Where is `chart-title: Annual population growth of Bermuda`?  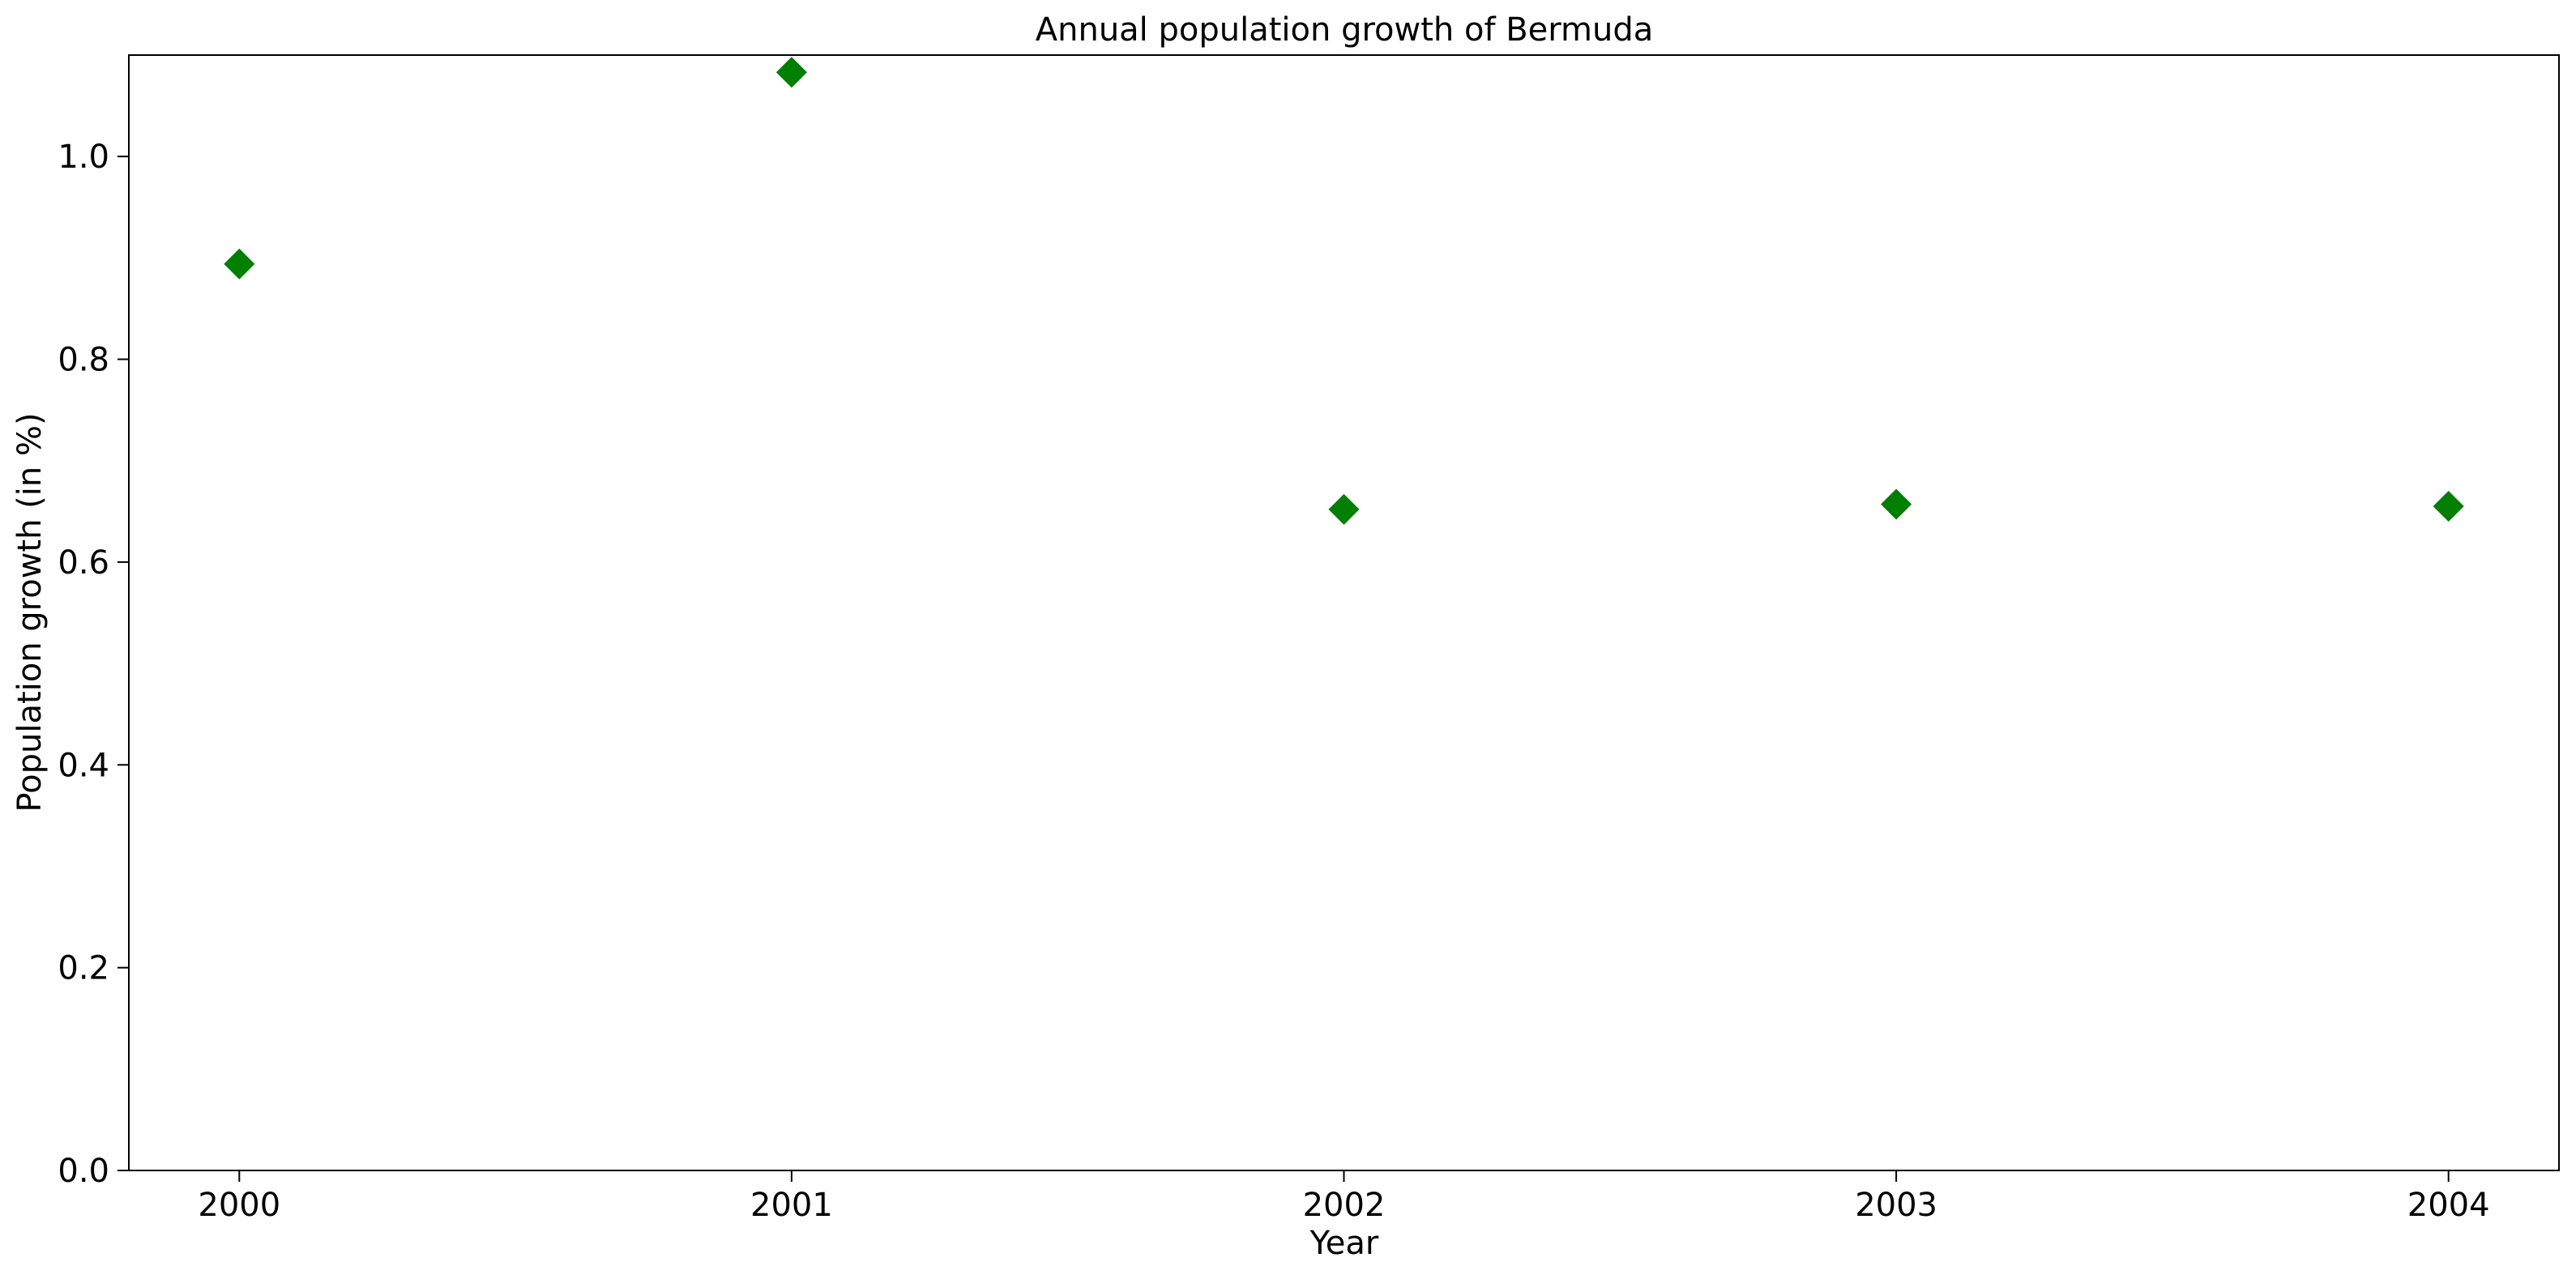
chart-title: Annual population growth of Bermuda is located at coordinates (1345, 30).